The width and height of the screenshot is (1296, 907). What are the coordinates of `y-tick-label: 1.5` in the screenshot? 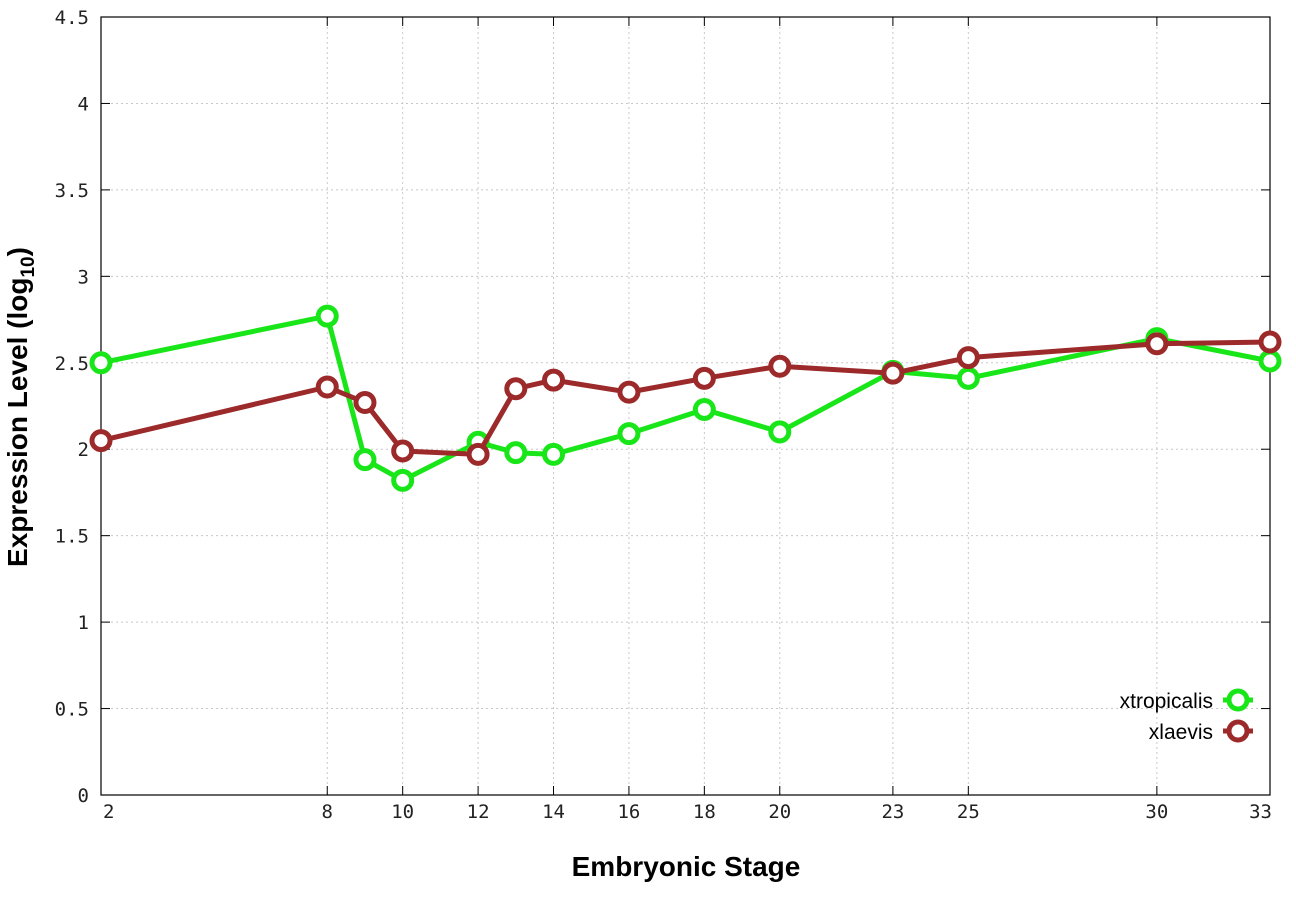 It's located at (72, 537).